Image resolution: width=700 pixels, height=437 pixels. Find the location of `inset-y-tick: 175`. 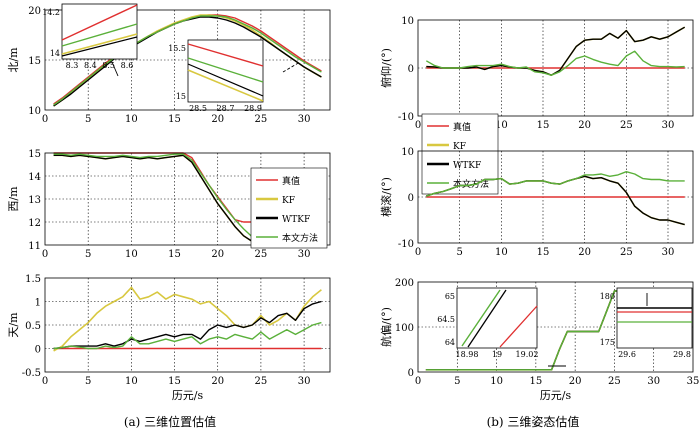

inset-y-tick: 175 is located at coordinates (607, 342).